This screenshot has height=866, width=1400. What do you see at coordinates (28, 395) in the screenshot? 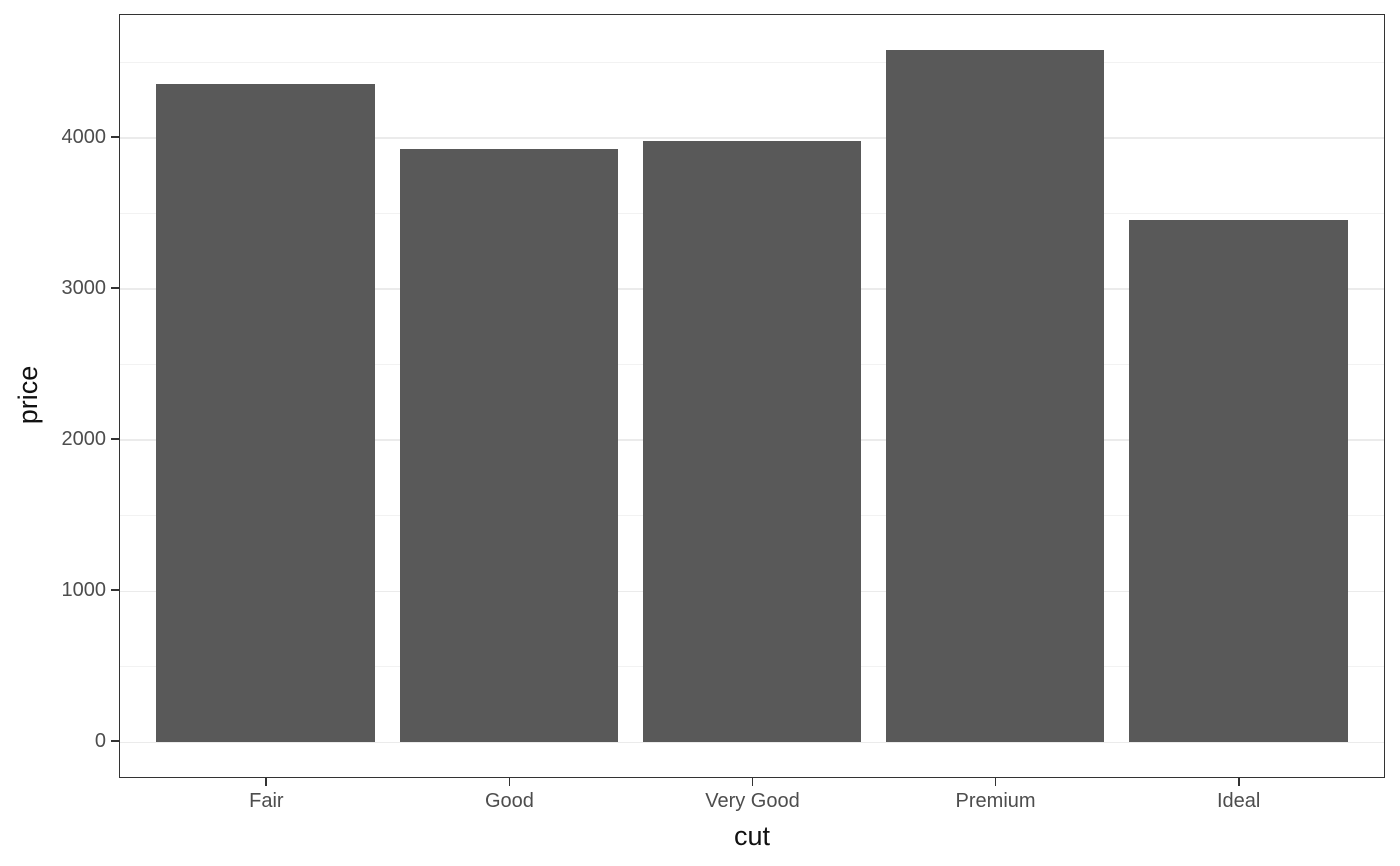
I see `y-axis-title: price` at bounding box center [28, 395].